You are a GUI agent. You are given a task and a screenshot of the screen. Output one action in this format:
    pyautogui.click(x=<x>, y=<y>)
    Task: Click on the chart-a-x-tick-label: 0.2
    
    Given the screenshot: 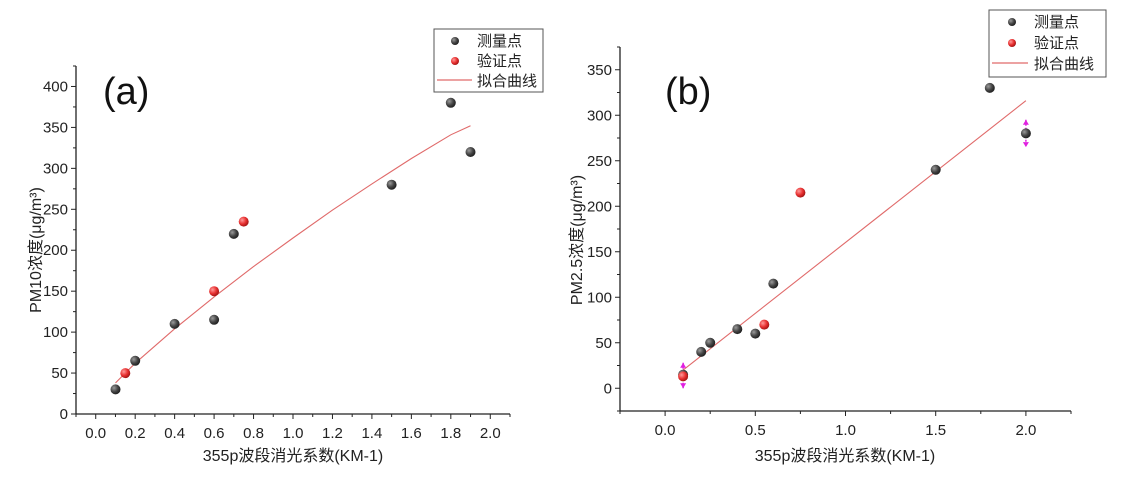 What is the action you would take?
    pyautogui.click(x=135, y=433)
    